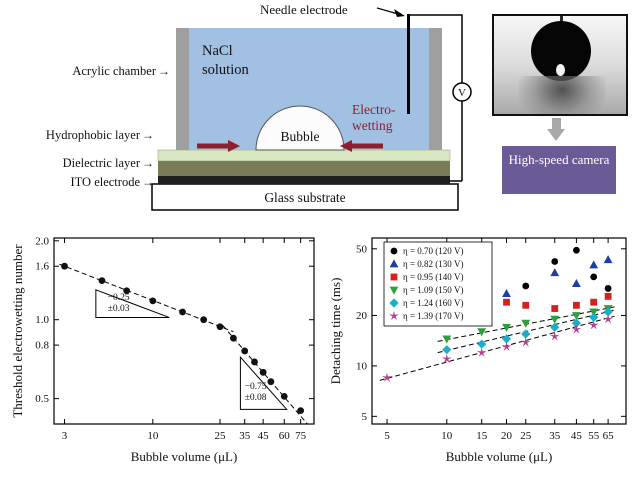 This screenshot has width=640, height=485. I want to click on electrowetting-arrowhead-left, so click(234, 146).